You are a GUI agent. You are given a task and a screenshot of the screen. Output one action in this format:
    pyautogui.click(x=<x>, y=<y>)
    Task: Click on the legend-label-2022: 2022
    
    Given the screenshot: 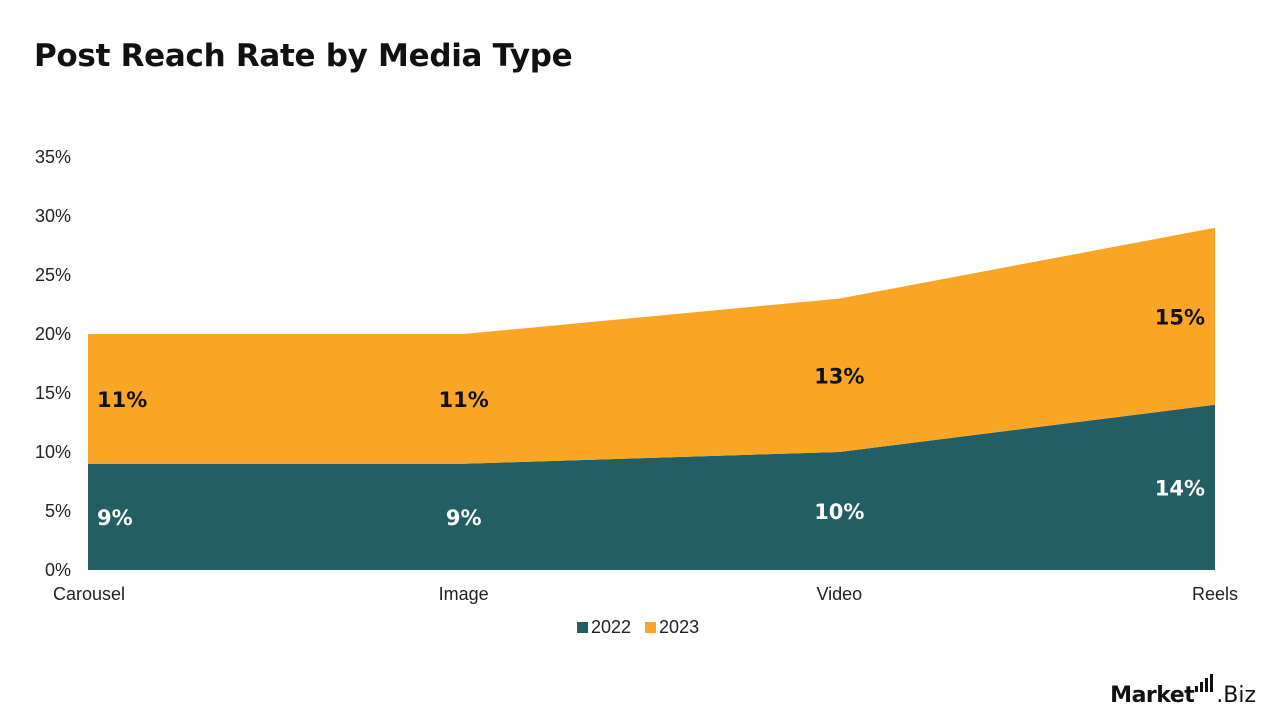 What is the action you would take?
    pyautogui.click(x=611, y=627)
    